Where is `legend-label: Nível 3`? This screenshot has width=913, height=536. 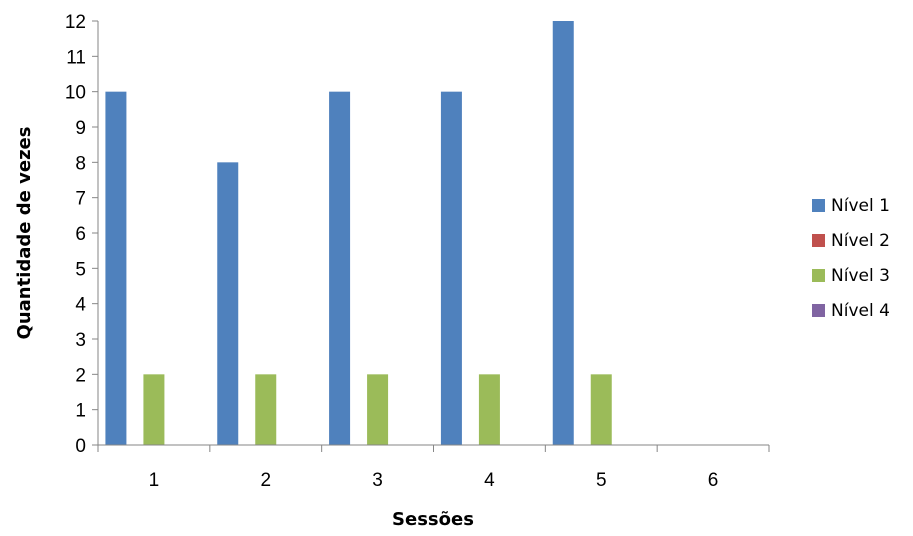
legend-label: Nível 3 is located at coordinates (860, 276).